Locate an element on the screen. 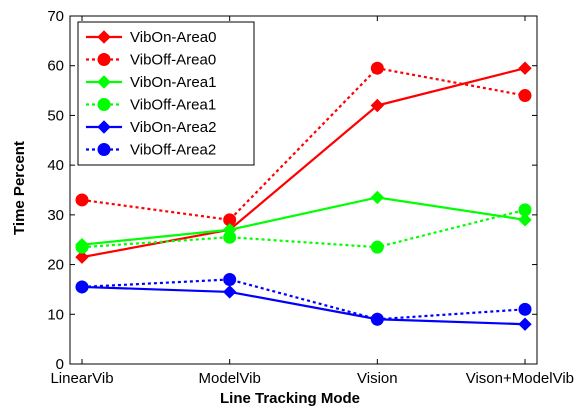 The width and height of the screenshot is (578, 412). y-tick-label: 30 is located at coordinates (55, 215).